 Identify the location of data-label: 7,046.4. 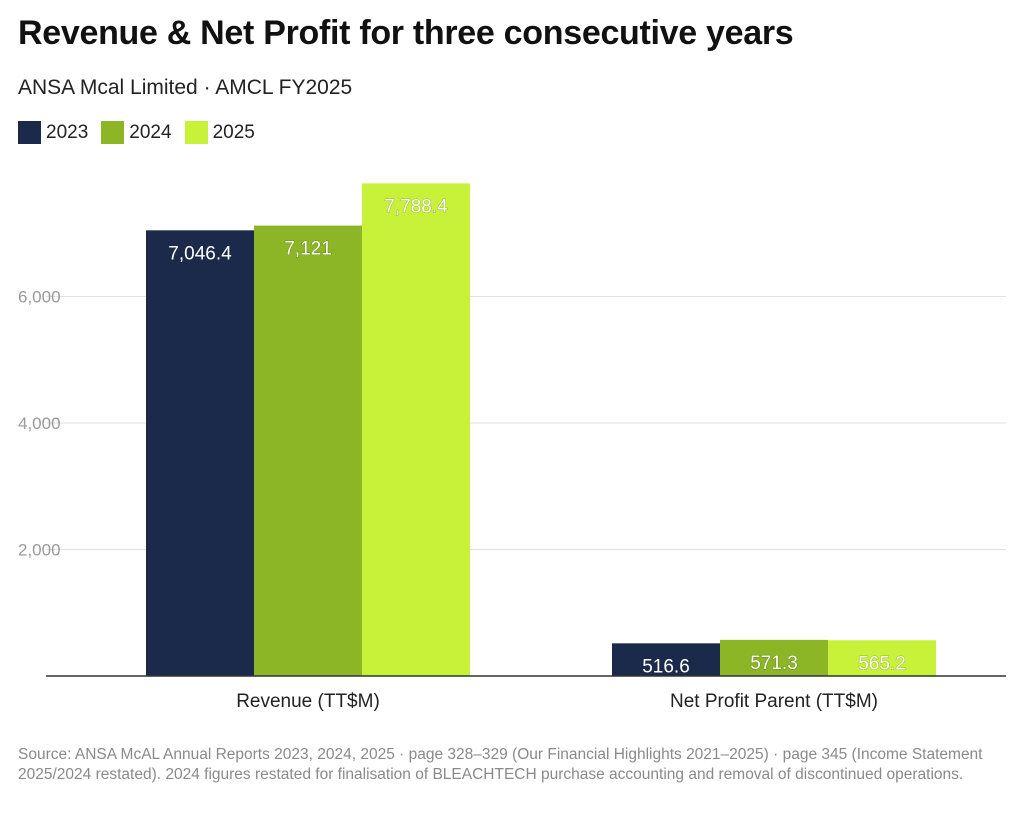
(200, 253).